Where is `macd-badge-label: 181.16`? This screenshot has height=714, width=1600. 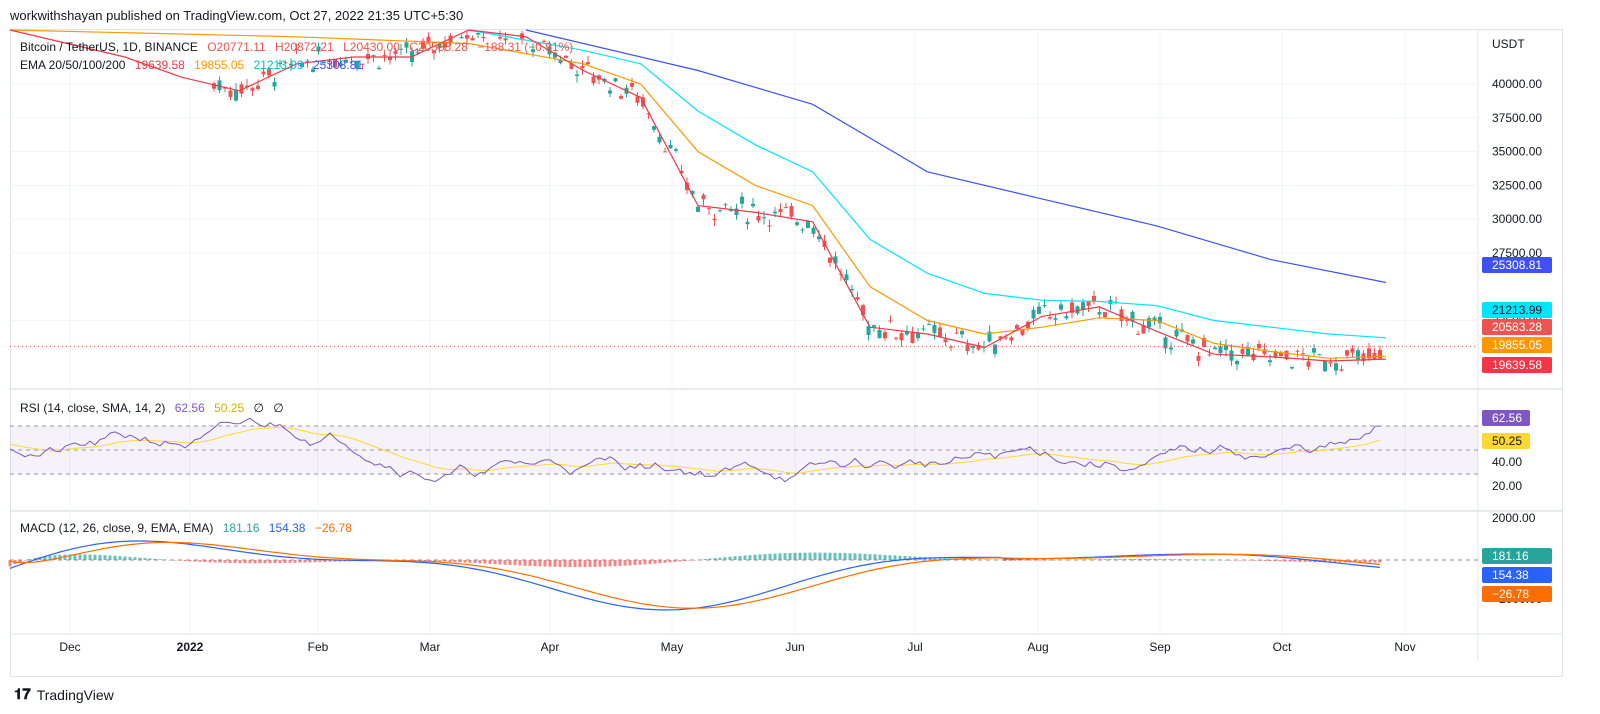
macd-badge-label: 181.16 is located at coordinates (1510, 556).